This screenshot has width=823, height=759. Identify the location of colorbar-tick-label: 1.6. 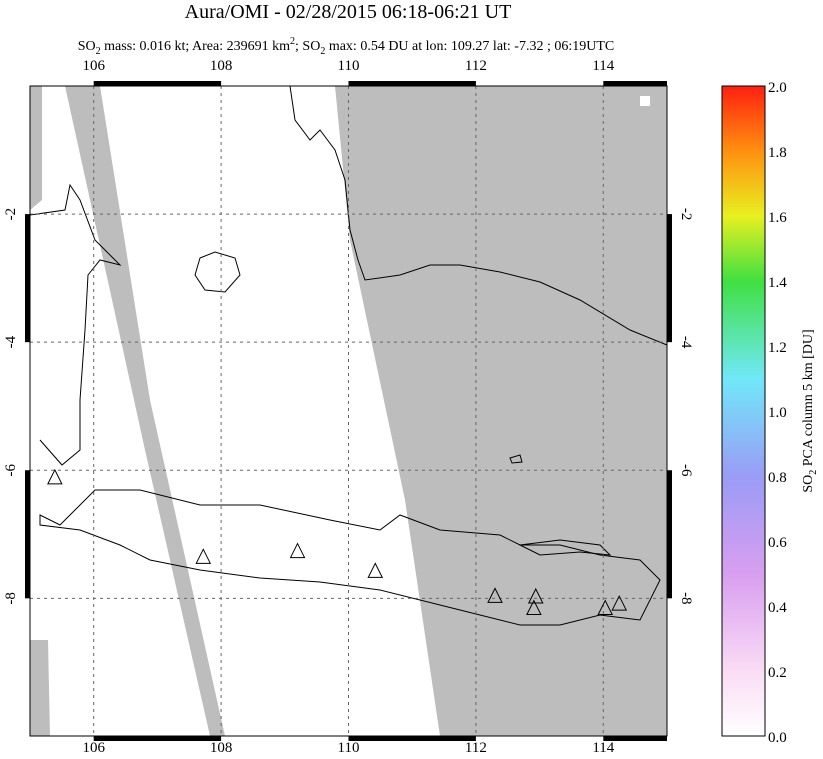
(777, 218).